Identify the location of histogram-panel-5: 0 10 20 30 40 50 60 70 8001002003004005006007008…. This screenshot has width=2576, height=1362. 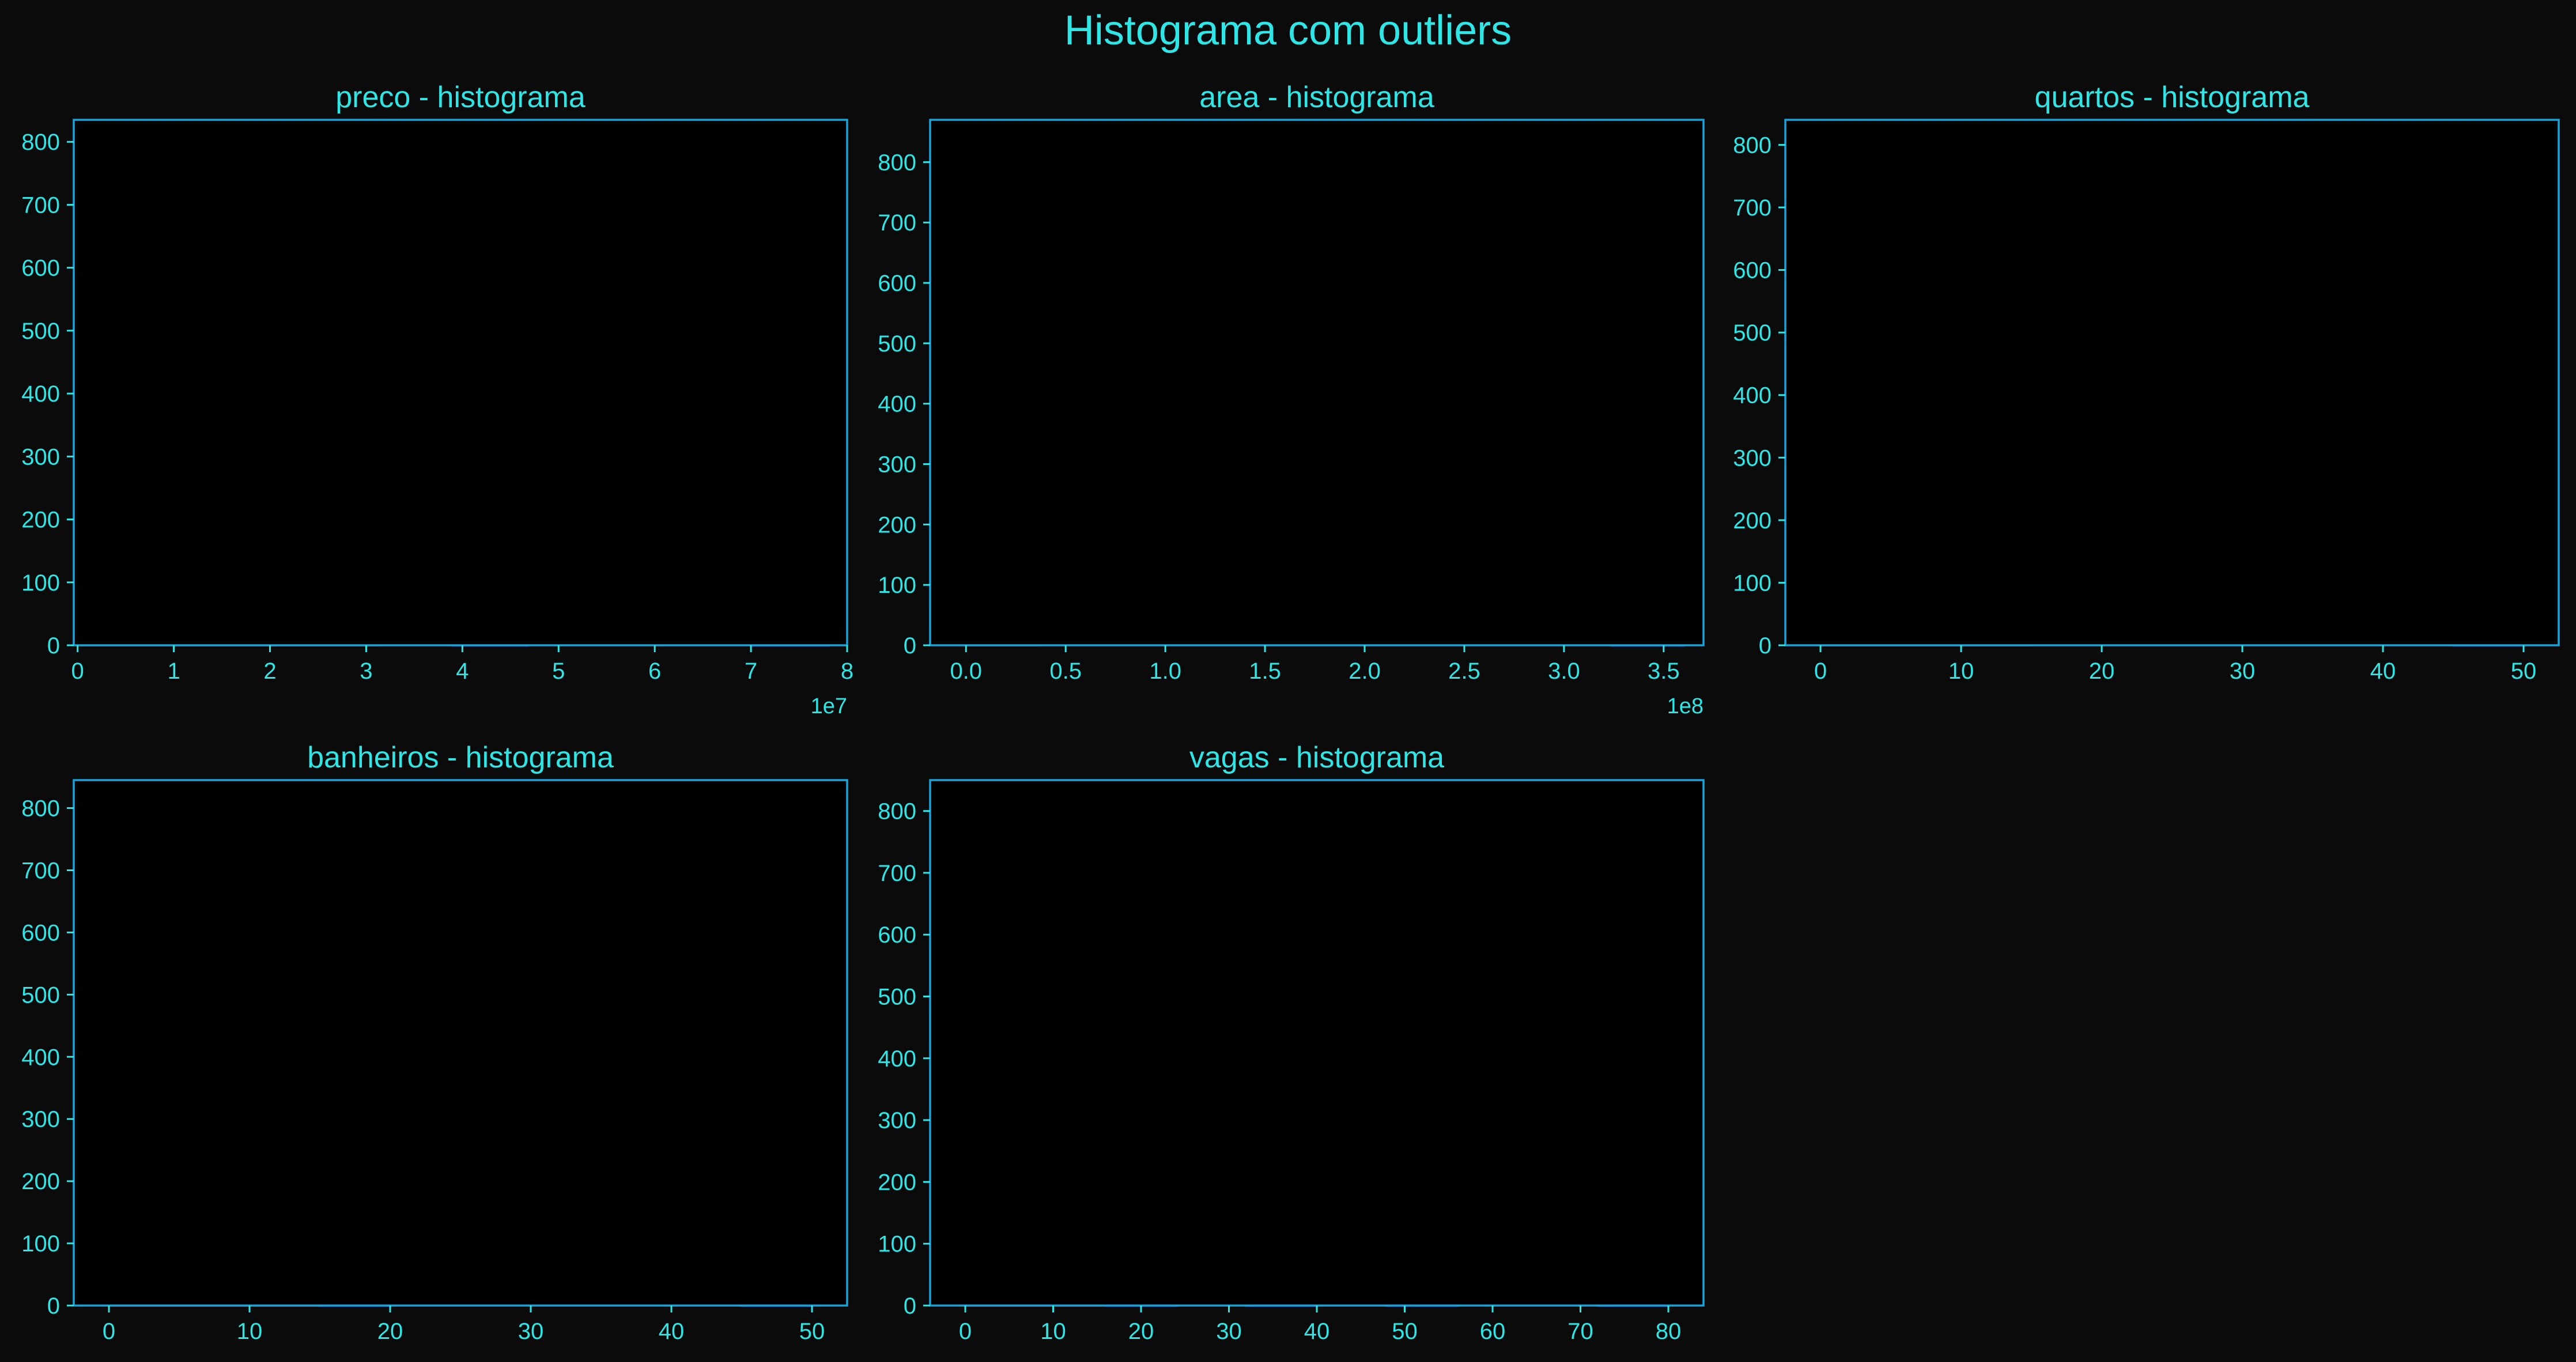
(1291, 1042).